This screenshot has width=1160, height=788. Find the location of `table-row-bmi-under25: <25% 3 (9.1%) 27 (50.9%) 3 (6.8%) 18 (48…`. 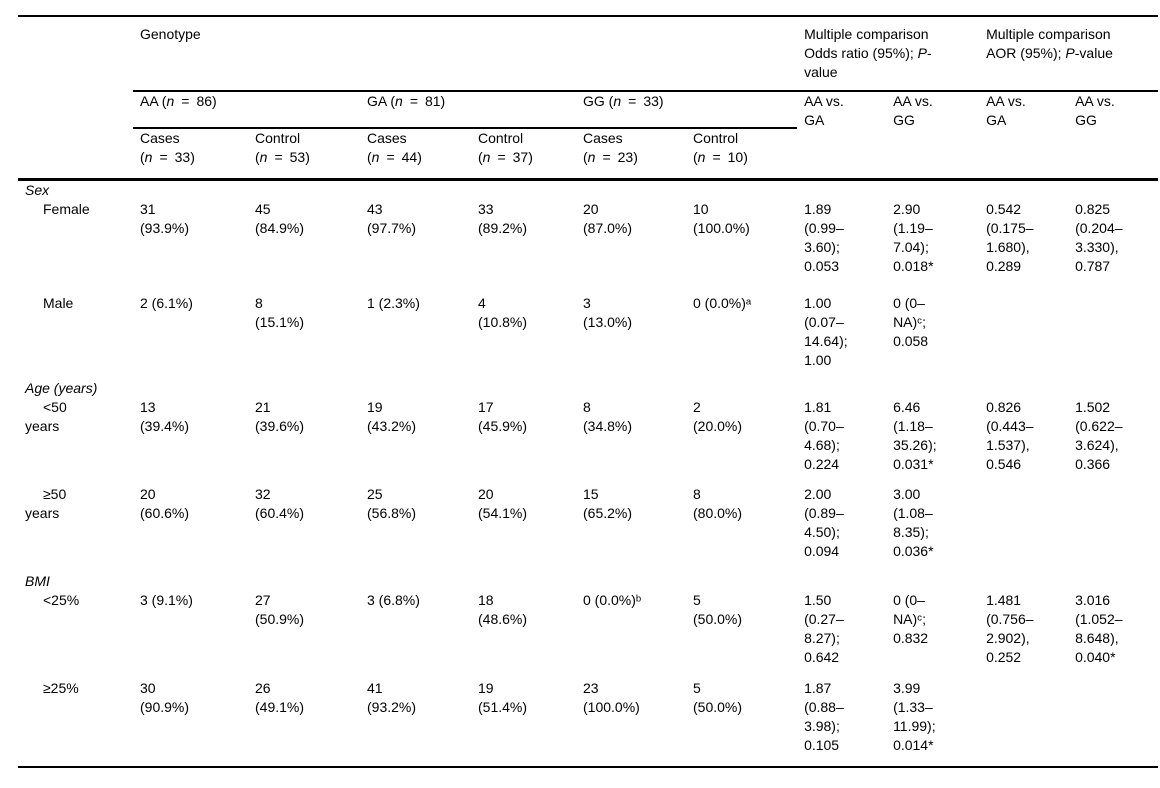

table-row-bmi-under25: <25% 3 (9.1%) 27 (50.9%) 3 (6.8%) 18 (48… is located at coordinates (588, 635).